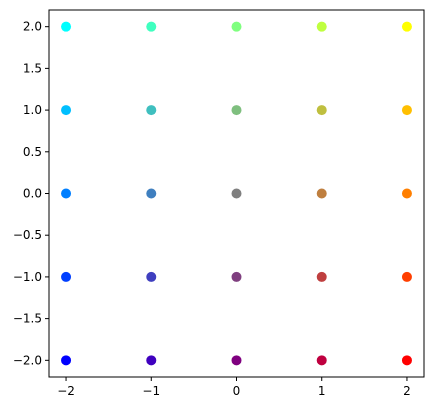  I want to click on y-tick-label: −2.0, so click(27, 360).